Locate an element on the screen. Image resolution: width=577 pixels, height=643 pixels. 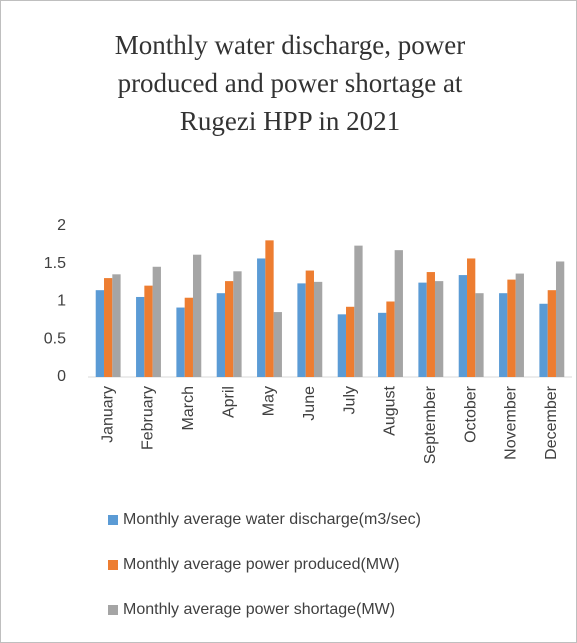
x-tick-label: May is located at coordinates (269, 401).